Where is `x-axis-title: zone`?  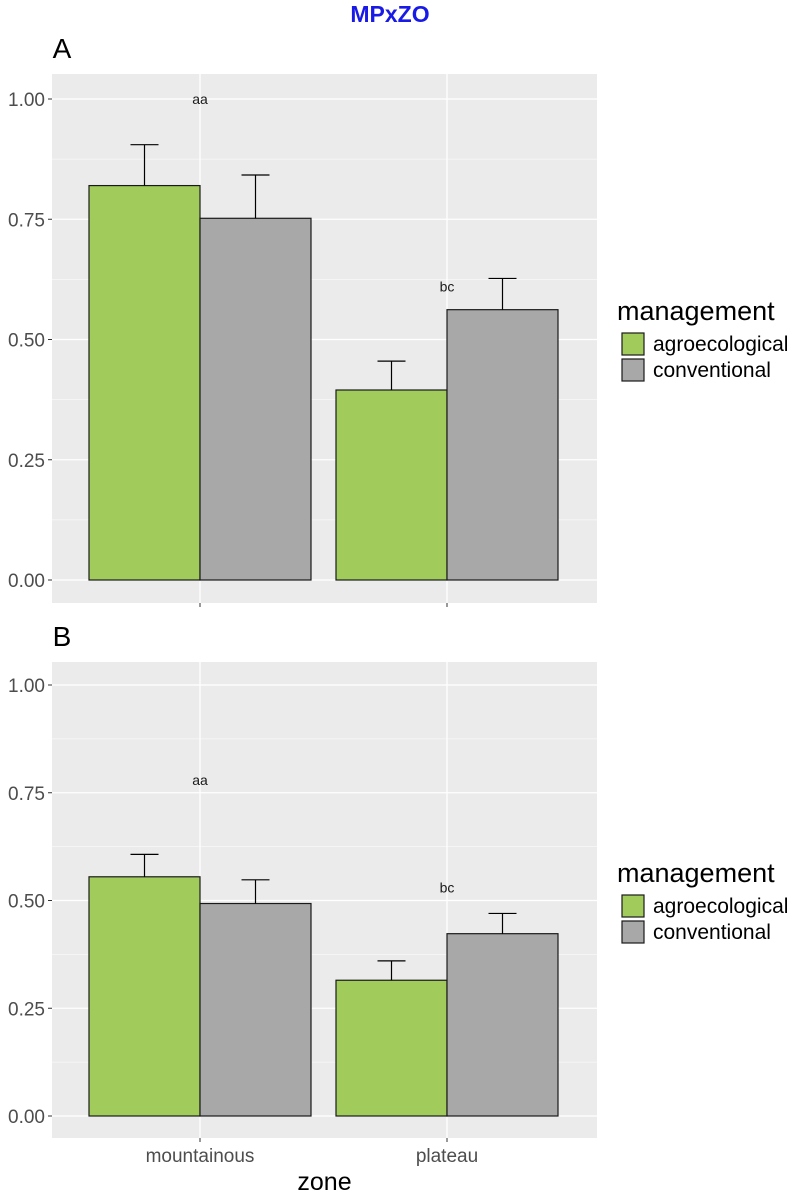
x-axis-title: zone is located at coordinates (324, 1180).